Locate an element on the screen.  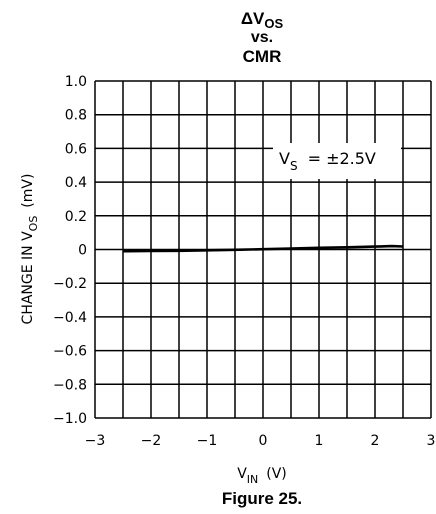
x-tick-label: 2 is located at coordinates (375, 441).